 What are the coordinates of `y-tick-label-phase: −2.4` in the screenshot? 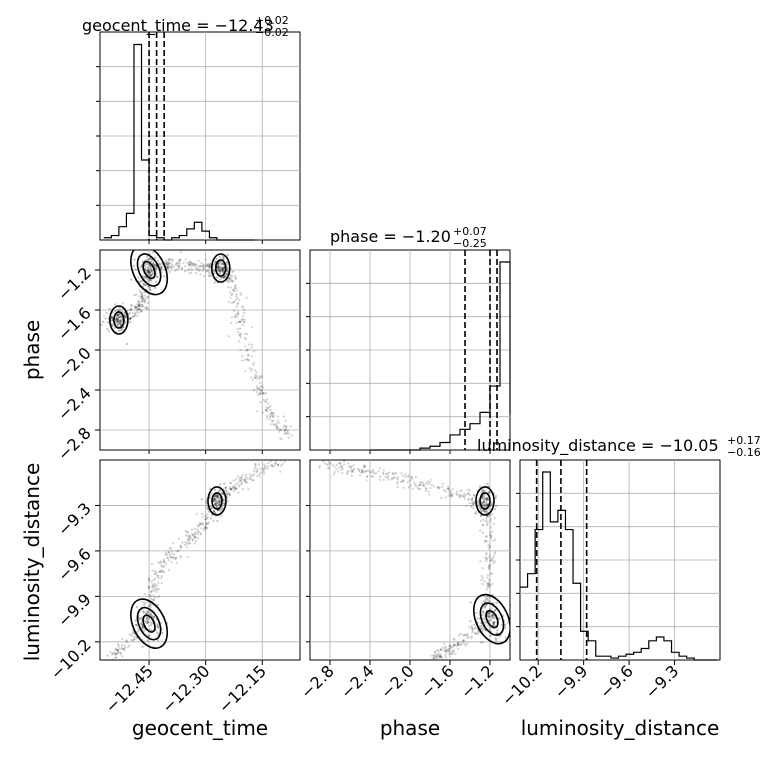 It's located at (74, 403).